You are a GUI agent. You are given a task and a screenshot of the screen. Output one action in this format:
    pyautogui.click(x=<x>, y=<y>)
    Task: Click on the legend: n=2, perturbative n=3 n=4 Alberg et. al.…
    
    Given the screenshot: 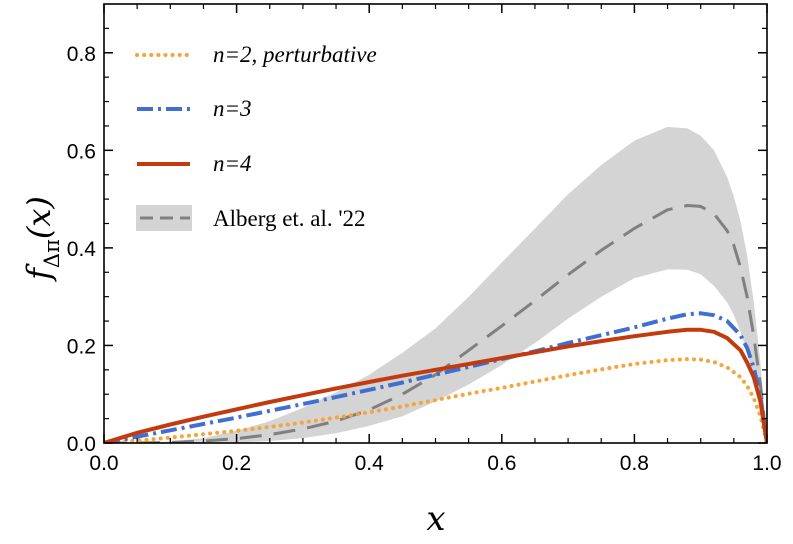 What is the action you would take?
    pyautogui.click(x=256, y=136)
    